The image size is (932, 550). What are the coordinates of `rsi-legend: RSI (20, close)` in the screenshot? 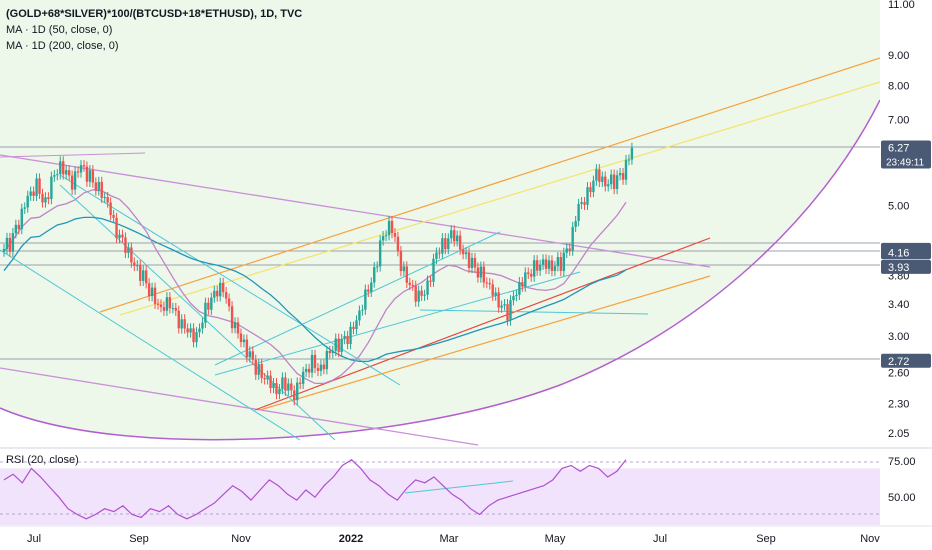 It's located at (42, 460).